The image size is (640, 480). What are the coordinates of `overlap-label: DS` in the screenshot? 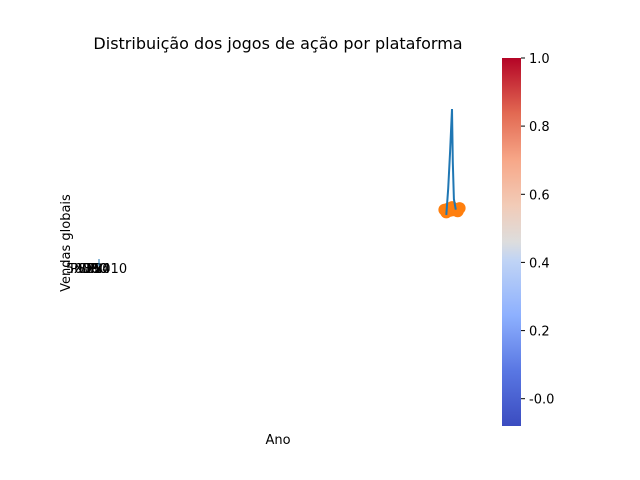 It's located at (91, 269).